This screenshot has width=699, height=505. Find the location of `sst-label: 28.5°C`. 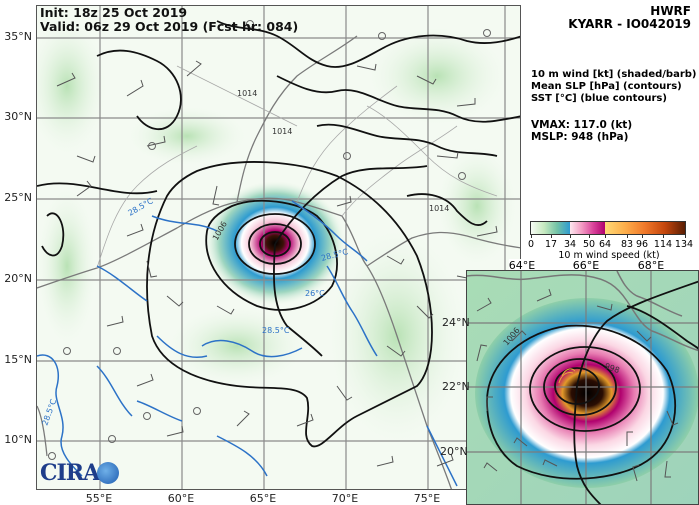

sst-label: 28.5°C is located at coordinates (276, 330).